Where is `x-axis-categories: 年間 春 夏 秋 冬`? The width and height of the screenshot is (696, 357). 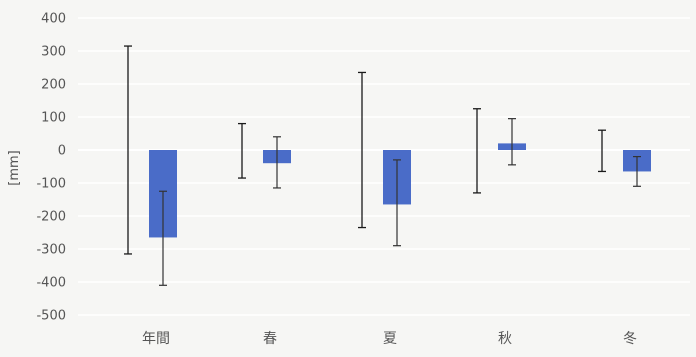
x-axis-categories: 年間 春 夏 秋 冬 is located at coordinates (389, 339).